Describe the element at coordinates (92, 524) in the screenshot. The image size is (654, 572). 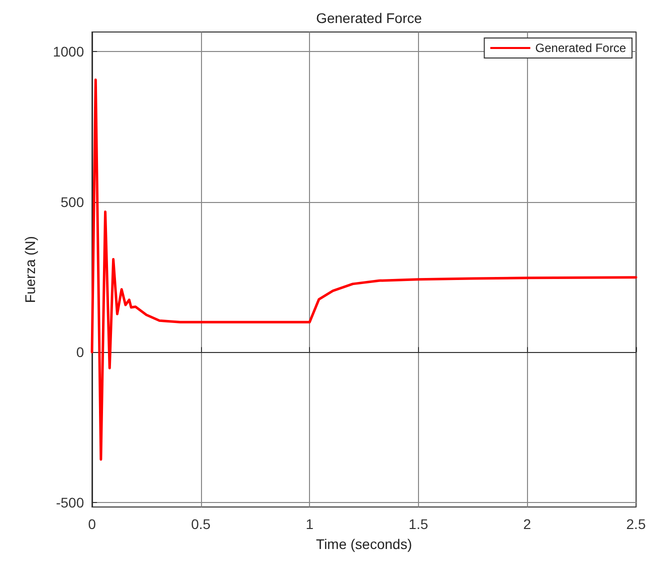
I see `x-tick-label: 0` at that location.